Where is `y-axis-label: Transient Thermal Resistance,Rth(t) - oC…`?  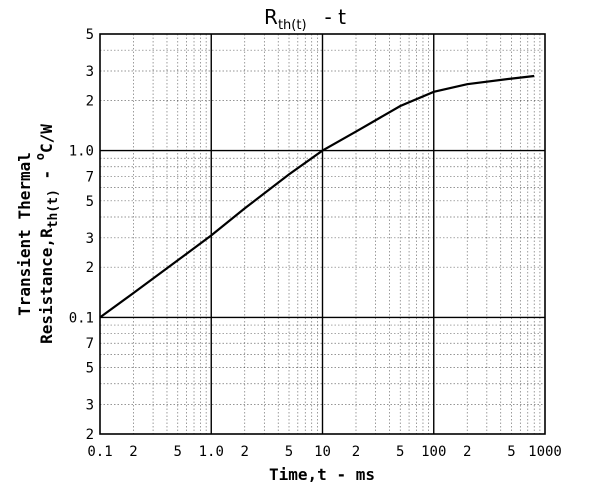 y-axis-label: Transient Thermal Resistance,Rth(t) - oC… is located at coordinates (38, 234).